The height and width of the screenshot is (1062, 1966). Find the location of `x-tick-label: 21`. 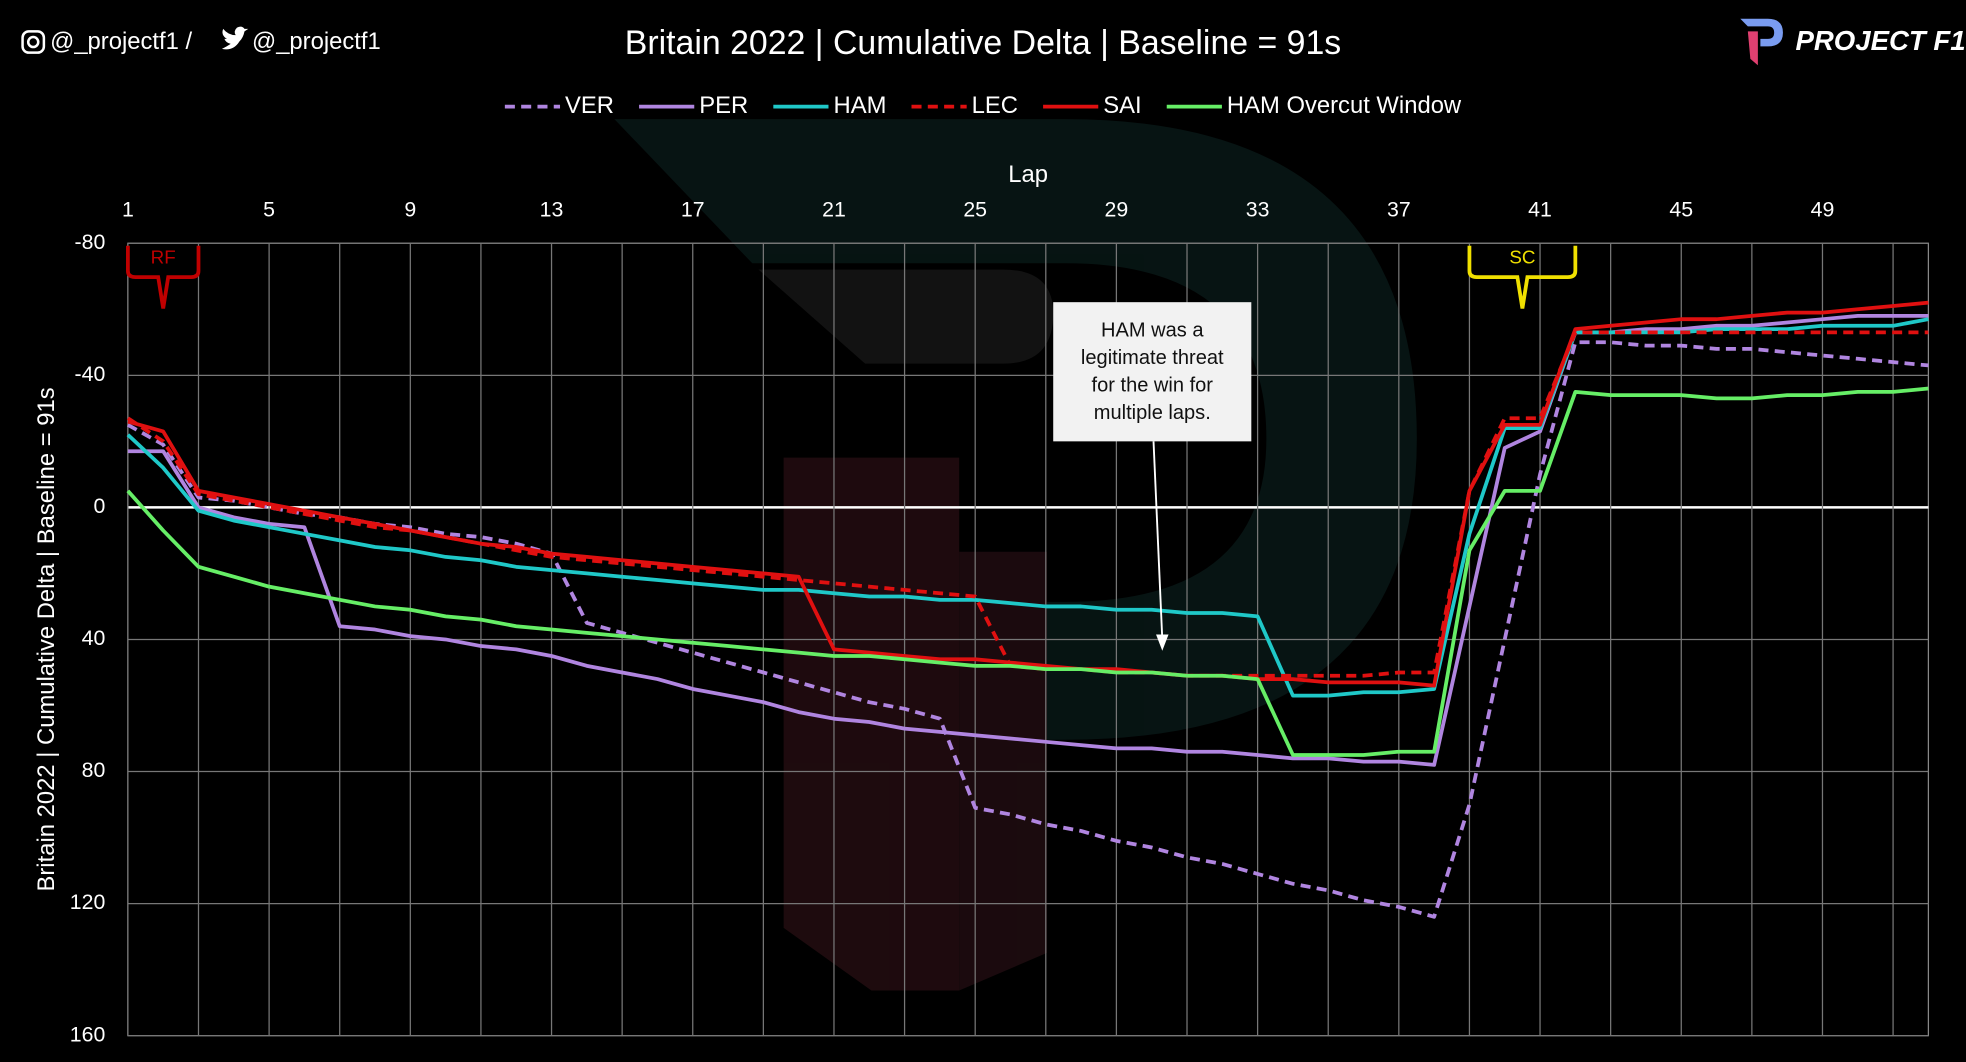

x-tick-label: 21 is located at coordinates (834, 209).